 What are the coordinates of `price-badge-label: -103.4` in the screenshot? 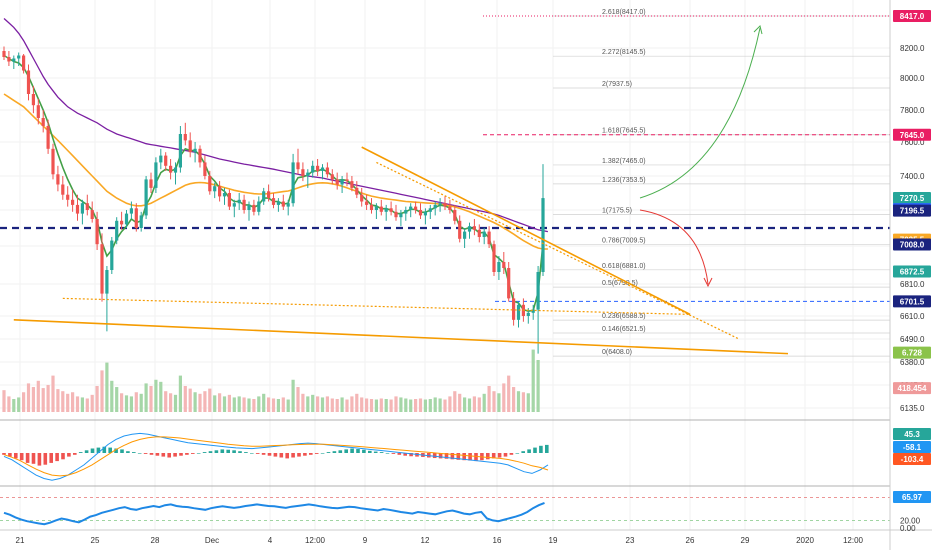 It's located at (912, 459).